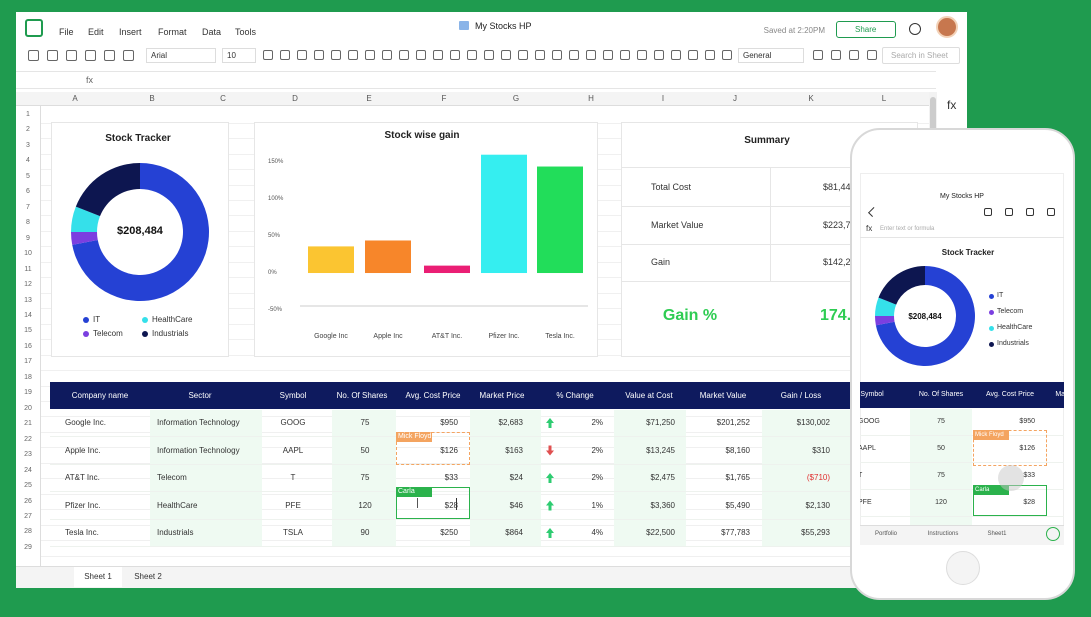 The height and width of the screenshot is (617, 1091). I want to click on table-cell: $864, so click(514, 532).